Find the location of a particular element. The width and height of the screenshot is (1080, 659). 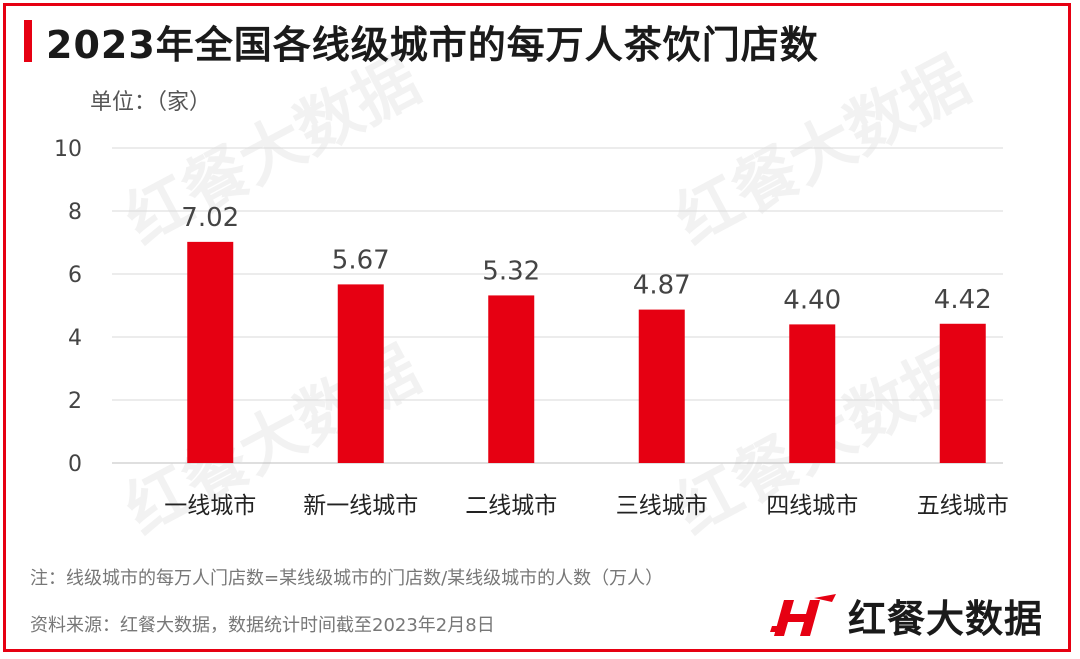

data-label: 5.67 is located at coordinates (361, 260).